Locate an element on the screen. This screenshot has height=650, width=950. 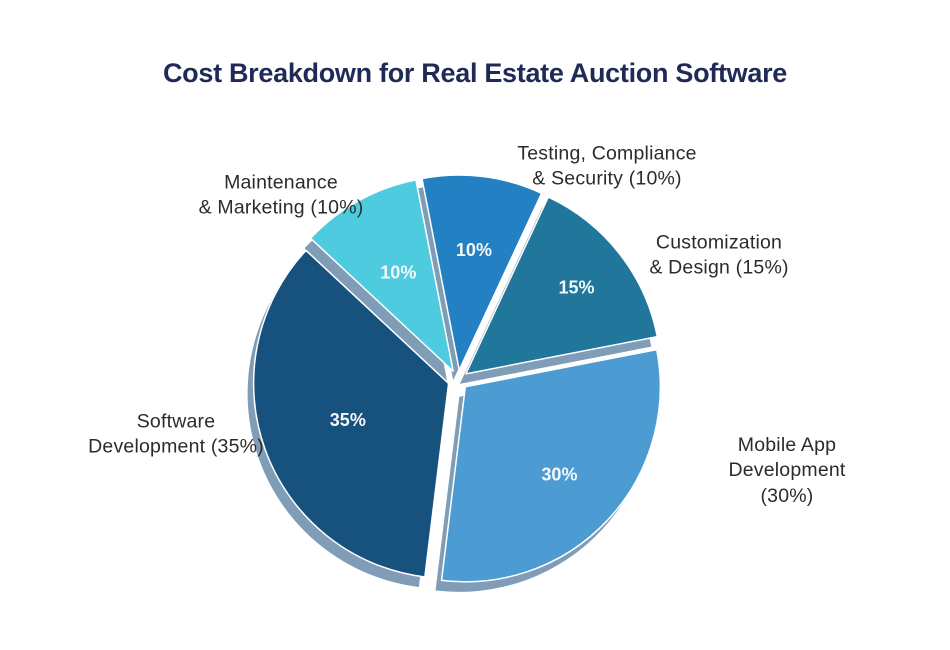
slice-value-label-mobile-app-development: 30% is located at coordinates (559, 475).